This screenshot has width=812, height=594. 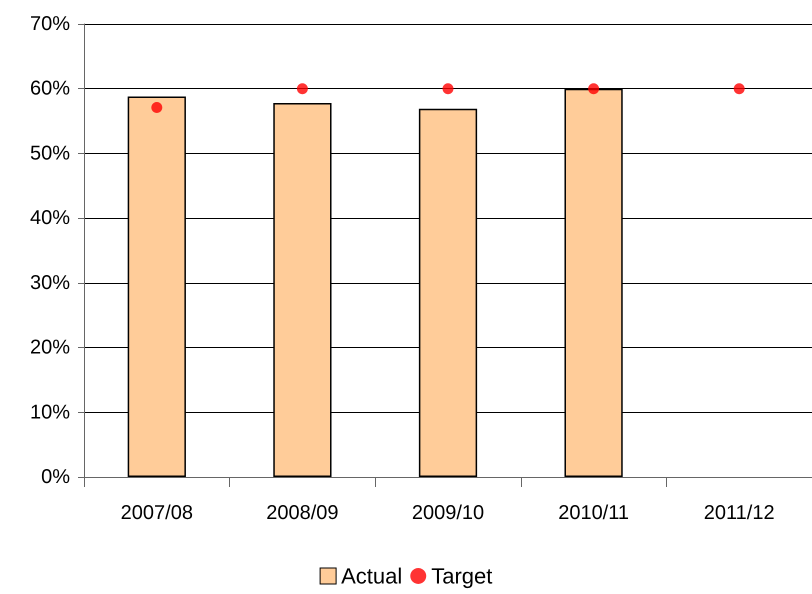 I want to click on x-tick-label: 2011/12, so click(x=739, y=513).